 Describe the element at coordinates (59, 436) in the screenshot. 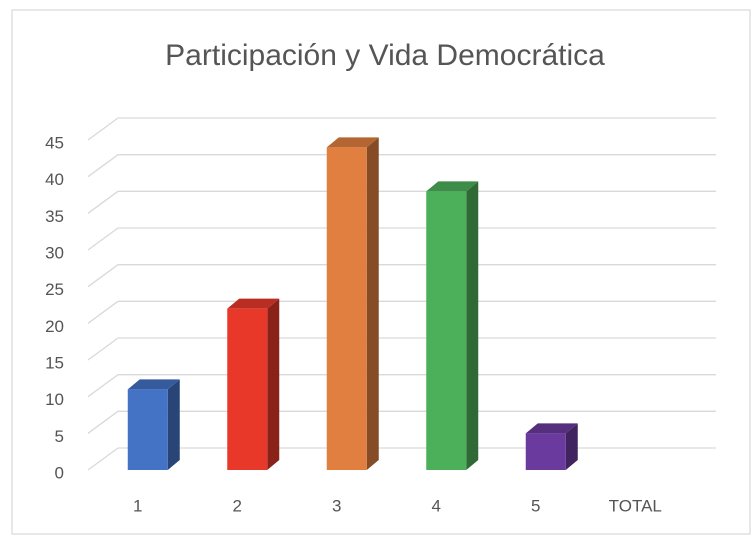

I see `y-tick-label: 5` at that location.